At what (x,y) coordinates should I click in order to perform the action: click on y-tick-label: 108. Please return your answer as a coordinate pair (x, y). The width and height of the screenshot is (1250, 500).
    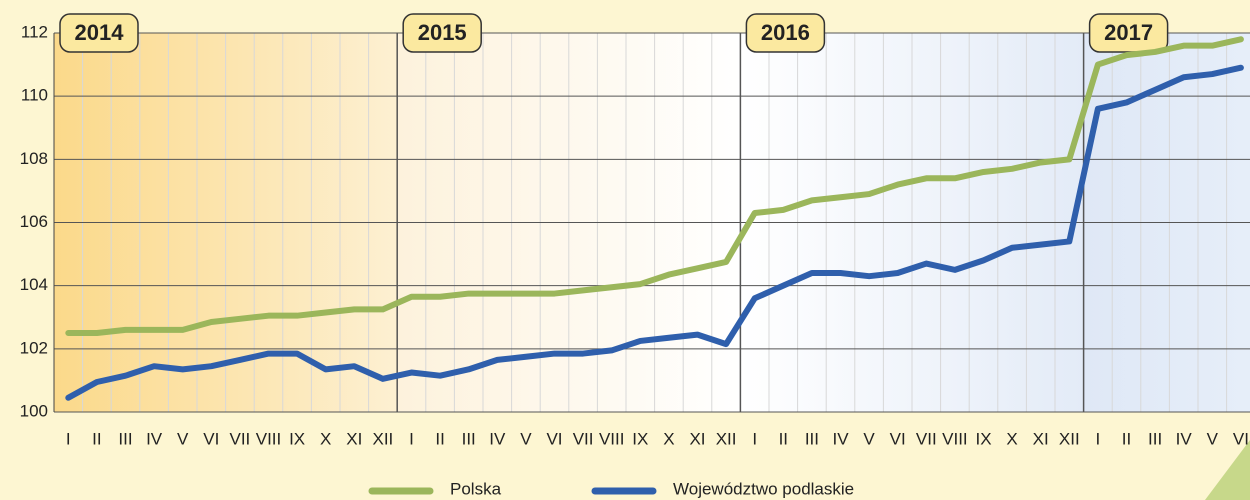
    Looking at the image, I should click on (34, 158).